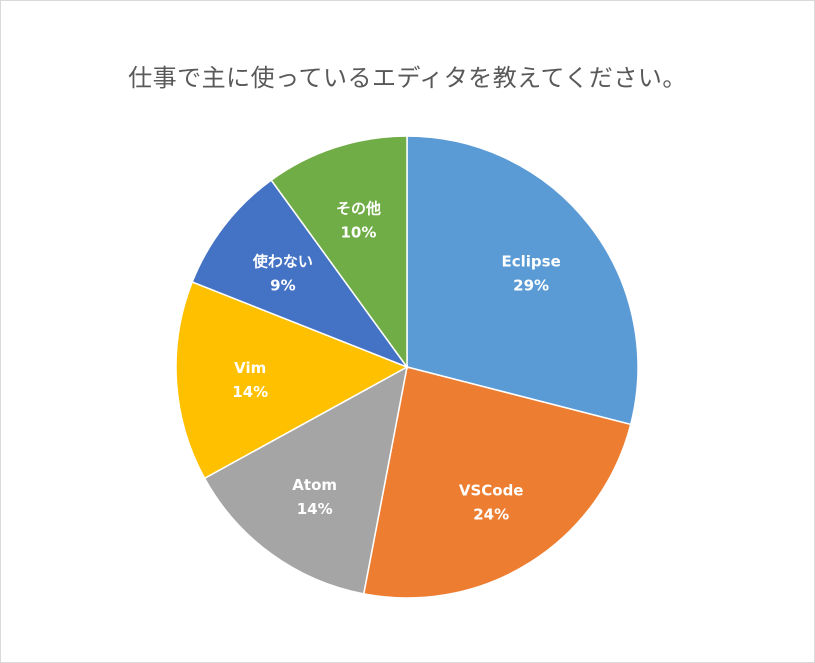 Image resolution: width=815 pixels, height=663 pixels. I want to click on slice-percent-label: 24%, so click(491, 515).